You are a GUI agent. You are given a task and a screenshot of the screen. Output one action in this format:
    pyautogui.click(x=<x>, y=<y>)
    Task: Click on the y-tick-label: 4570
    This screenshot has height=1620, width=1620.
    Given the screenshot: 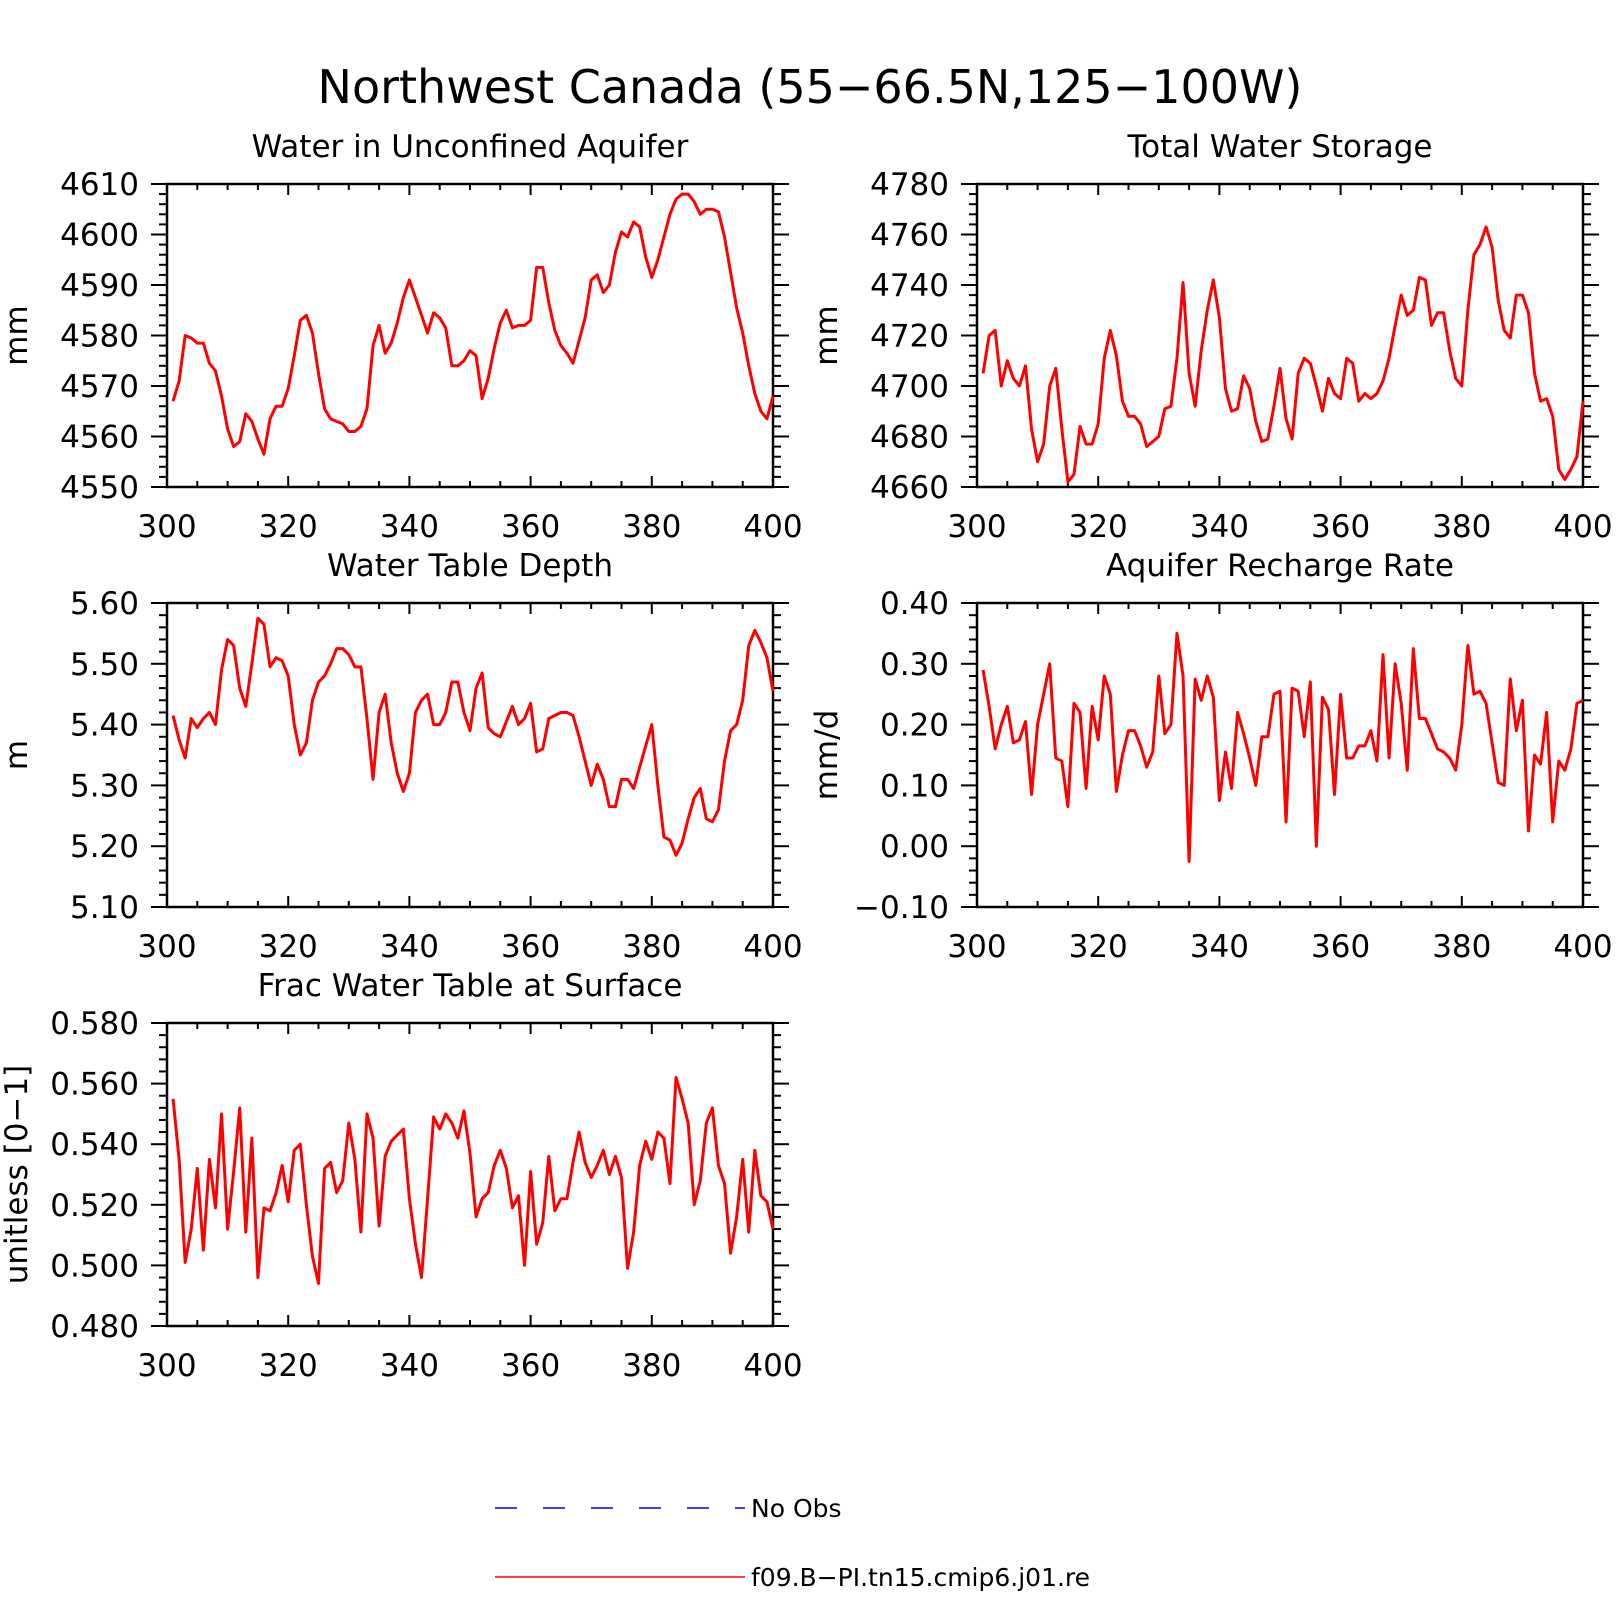 What is the action you would take?
    pyautogui.click(x=99, y=387)
    